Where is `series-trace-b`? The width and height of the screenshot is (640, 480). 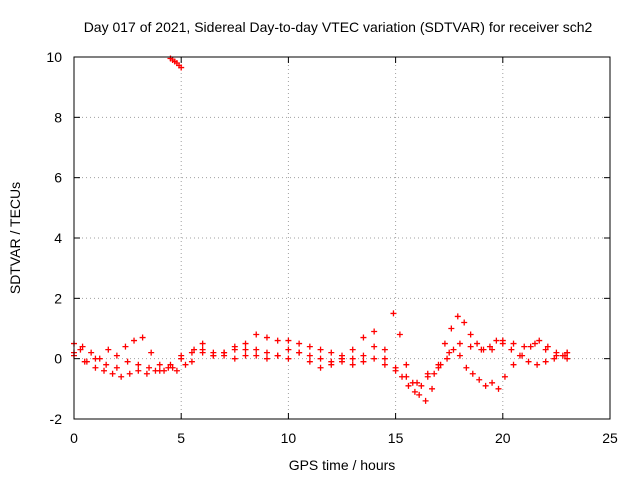 series-trace-b is located at coordinates (321, 364).